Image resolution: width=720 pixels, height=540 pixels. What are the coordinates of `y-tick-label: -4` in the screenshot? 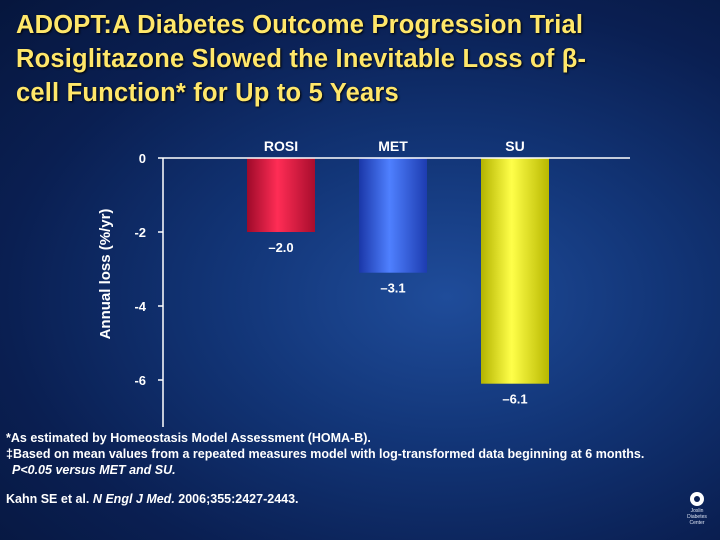 It's located at (140, 306).